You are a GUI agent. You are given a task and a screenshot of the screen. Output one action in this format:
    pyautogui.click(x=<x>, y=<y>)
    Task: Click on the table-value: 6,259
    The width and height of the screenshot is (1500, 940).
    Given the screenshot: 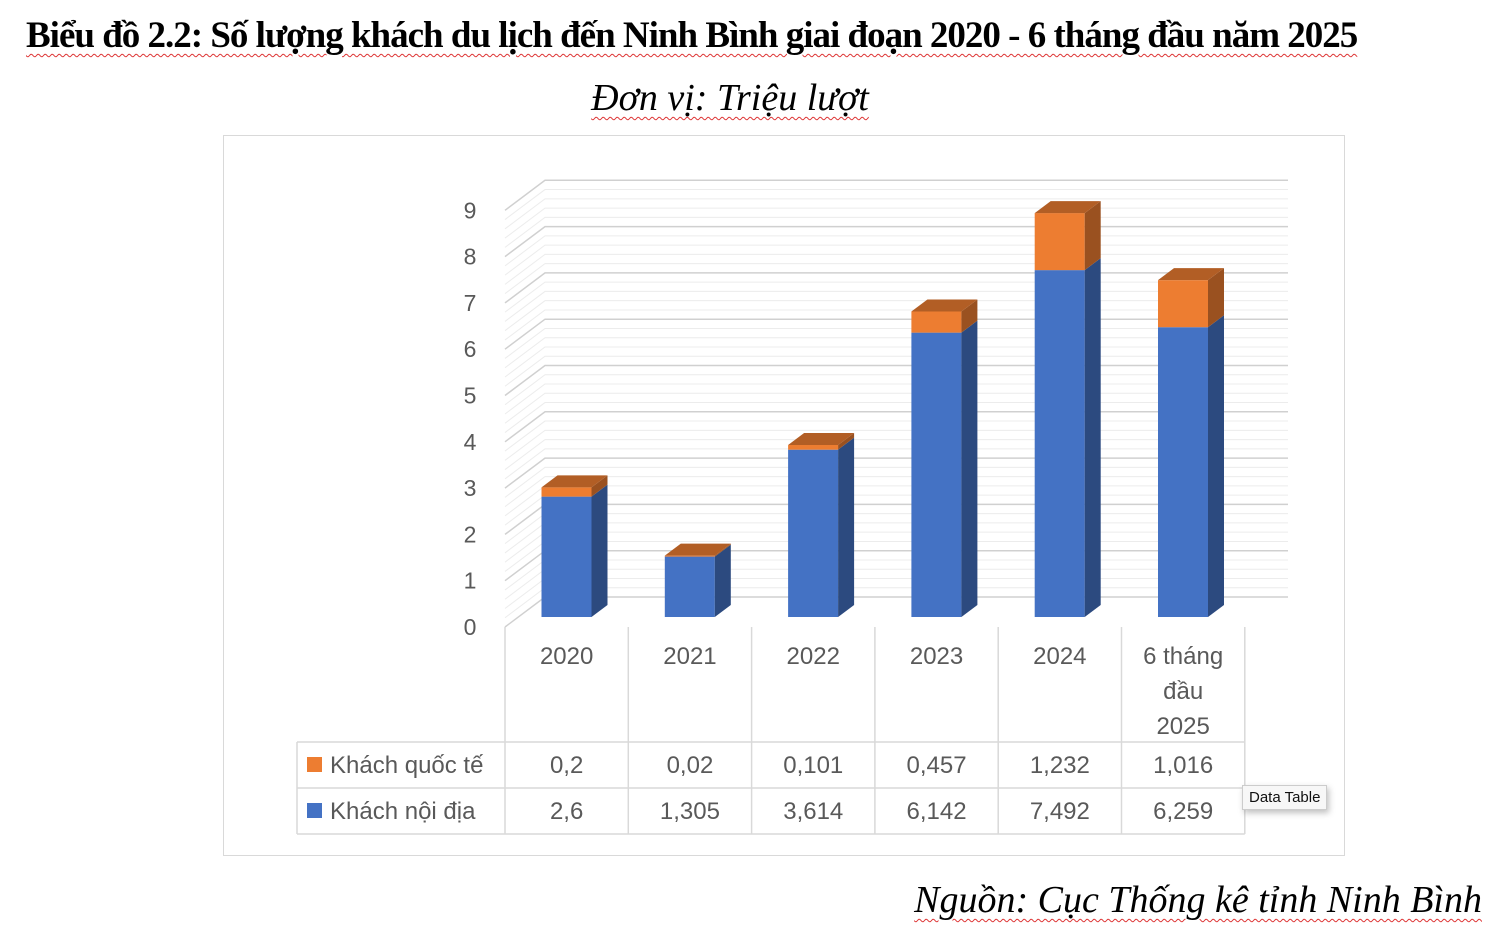 What is the action you would take?
    pyautogui.click(x=1183, y=811)
    